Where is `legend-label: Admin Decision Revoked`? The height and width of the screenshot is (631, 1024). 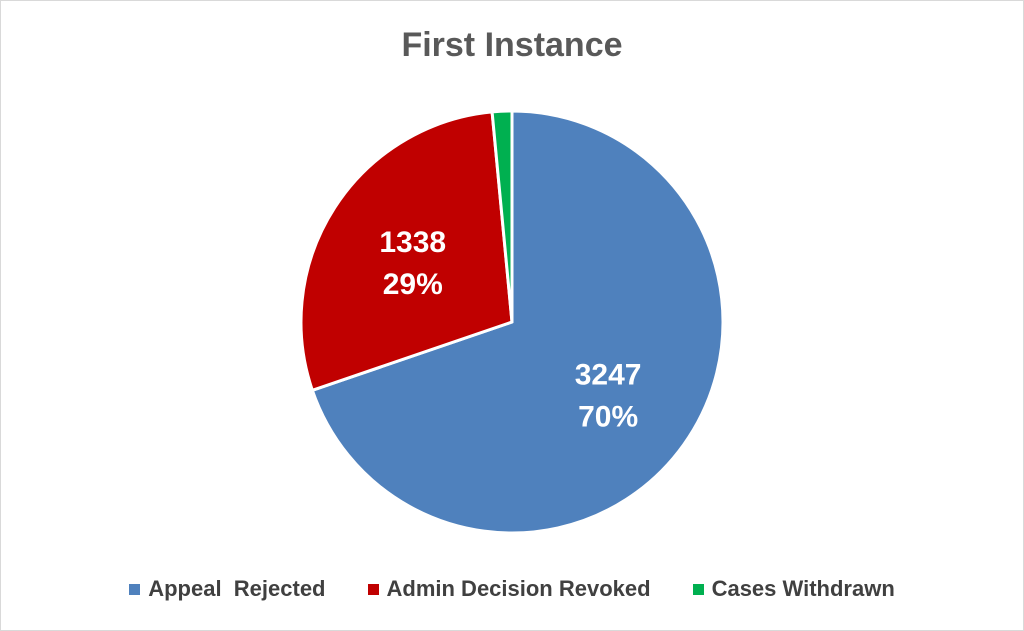
legend-label: Admin Decision Revoked is located at coordinates (518, 588).